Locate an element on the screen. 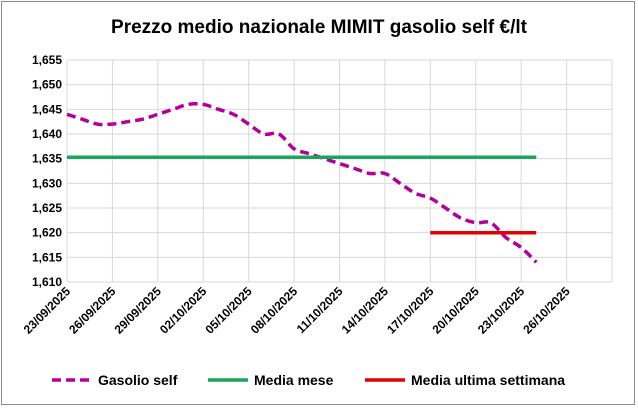  x-tick-label: 02/10/2025 is located at coordinates (183, 310).